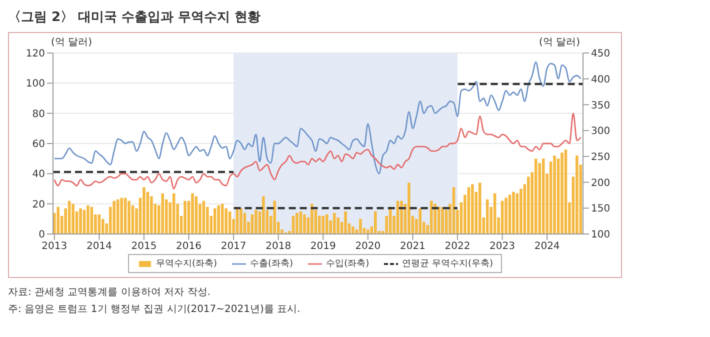 The width and height of the screenshot is (710, 337). I want to click on y2-tick-label: 200, so click(600, 183).